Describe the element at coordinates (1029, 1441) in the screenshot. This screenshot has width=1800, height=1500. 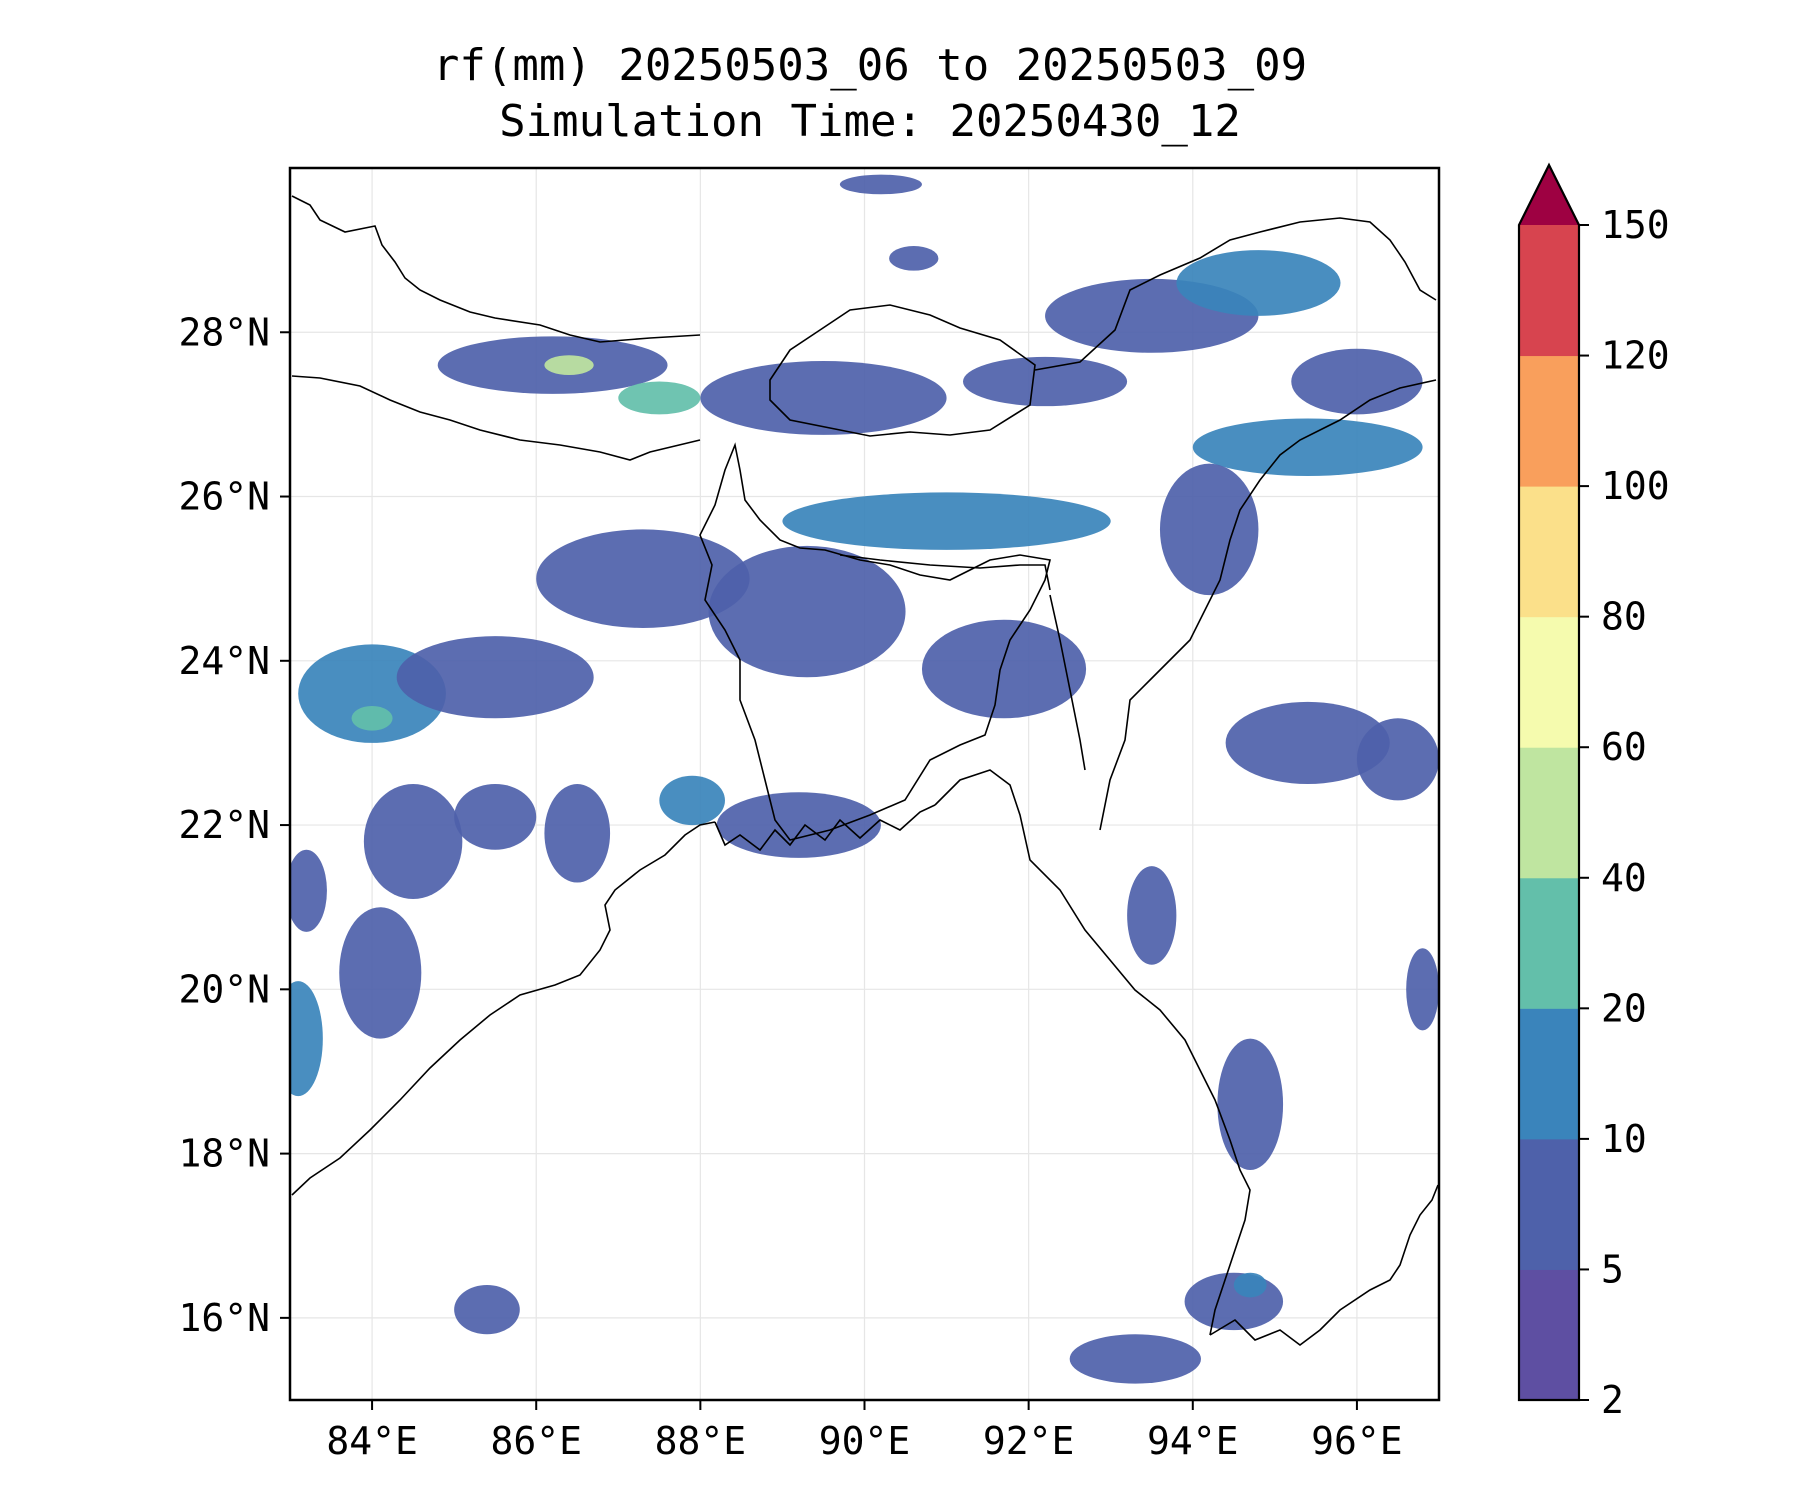
I see `lon-tick-label: 92°E` at that location.